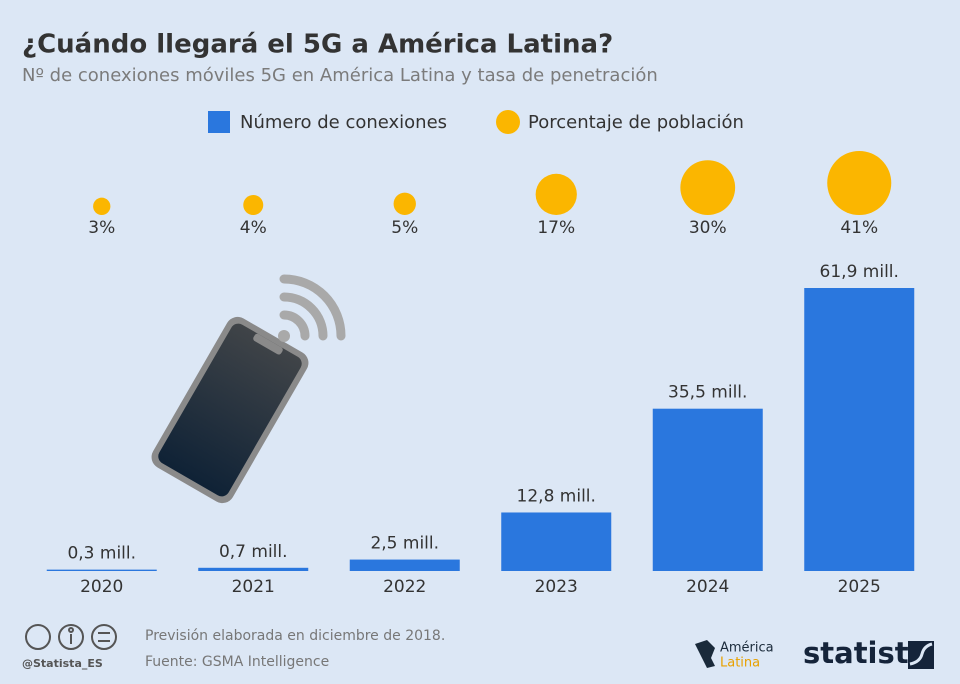 This screenshot has width=960, height=684. Describe the element at coordinates (859, 587) in the screenshot. I see `x-tick-label: 2025` at that location.